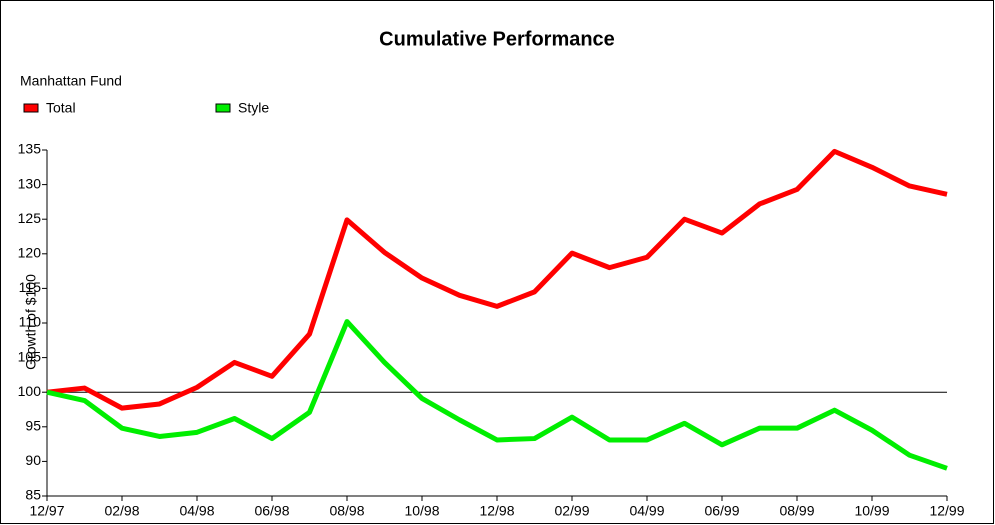  I want to click on chart-title: Cumulative Performance, so click(497, 39).